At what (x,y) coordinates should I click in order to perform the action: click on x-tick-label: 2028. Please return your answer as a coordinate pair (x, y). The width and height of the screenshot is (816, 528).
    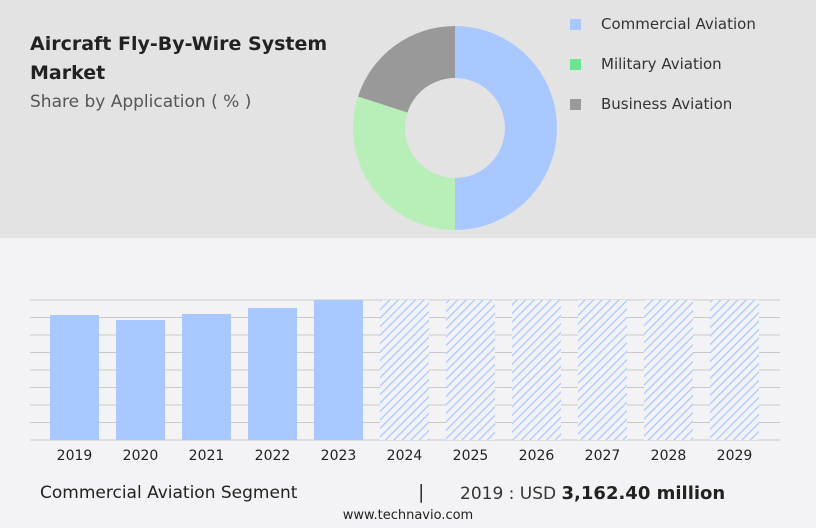
    Looking at the image, I should click on (669, 456).